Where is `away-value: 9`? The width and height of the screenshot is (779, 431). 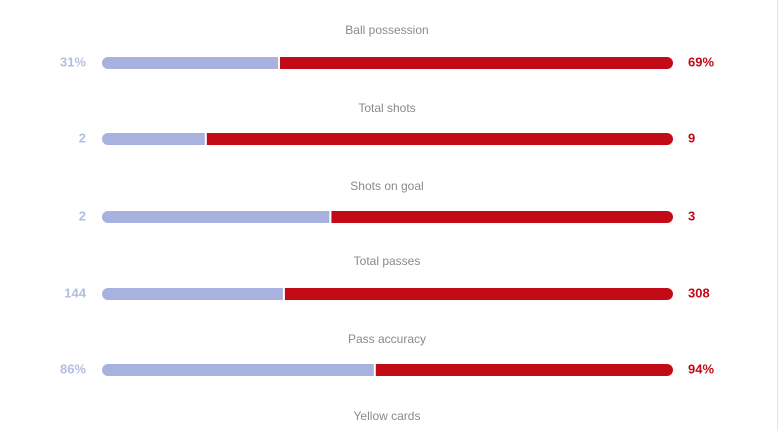 away-value: 9 is located at coordinates (691, 137).